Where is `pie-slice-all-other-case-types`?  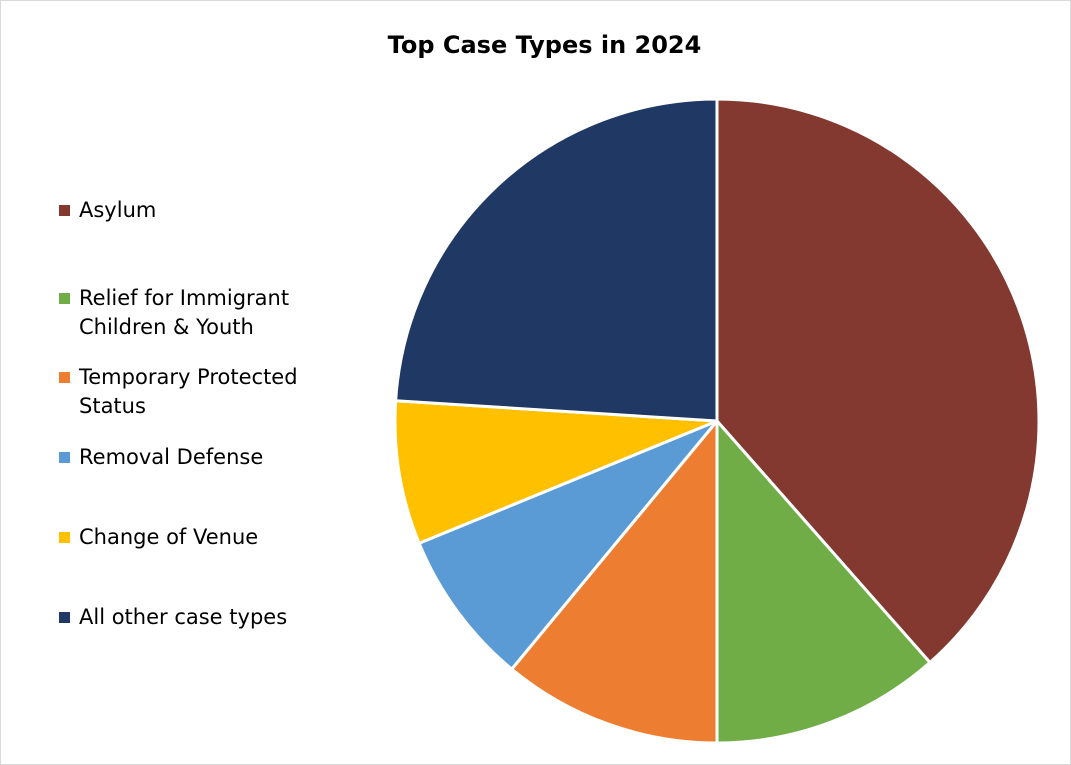 pie-slice-all-other-case-types is located at coordinates (556, 260).